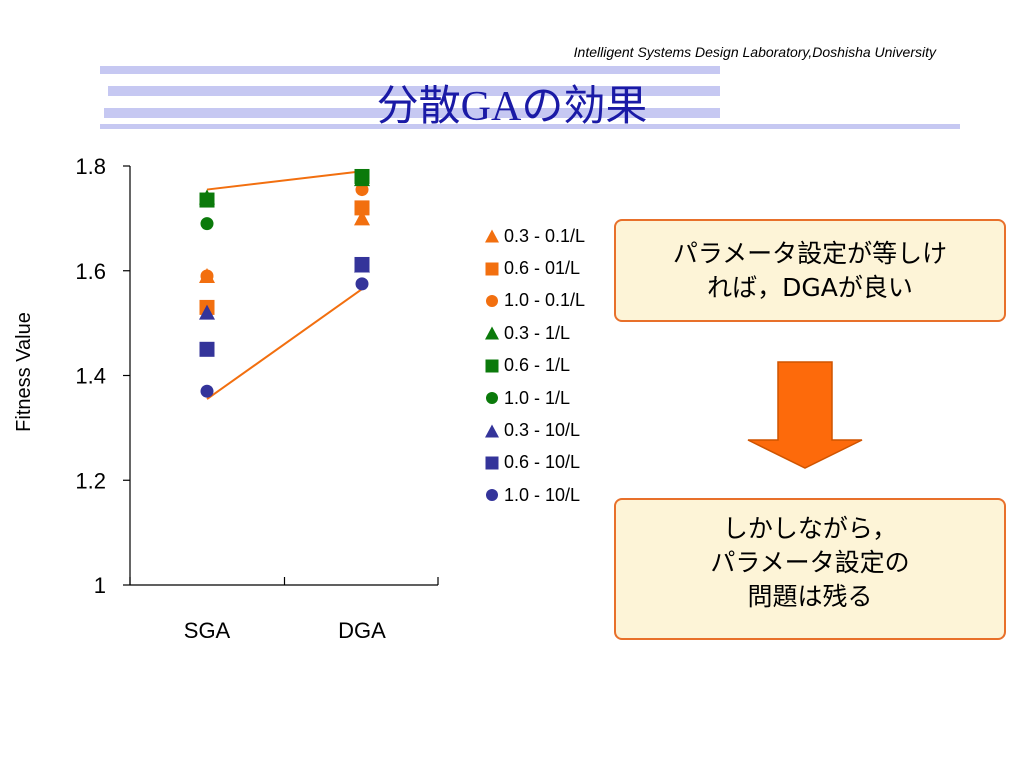 Image resolution: width=1024 pixels, height=768 pixels. What do you see at coordinates (810, 287) in the screenshot?
I see `callout-top-line-2: れば，DGAが良い` at bounding box center [810, 287].